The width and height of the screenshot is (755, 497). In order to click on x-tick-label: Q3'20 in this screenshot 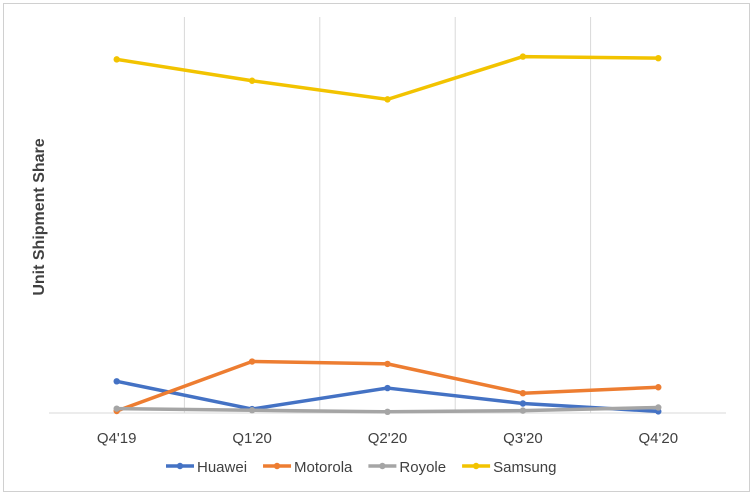, I will do `click(523, 438)`.